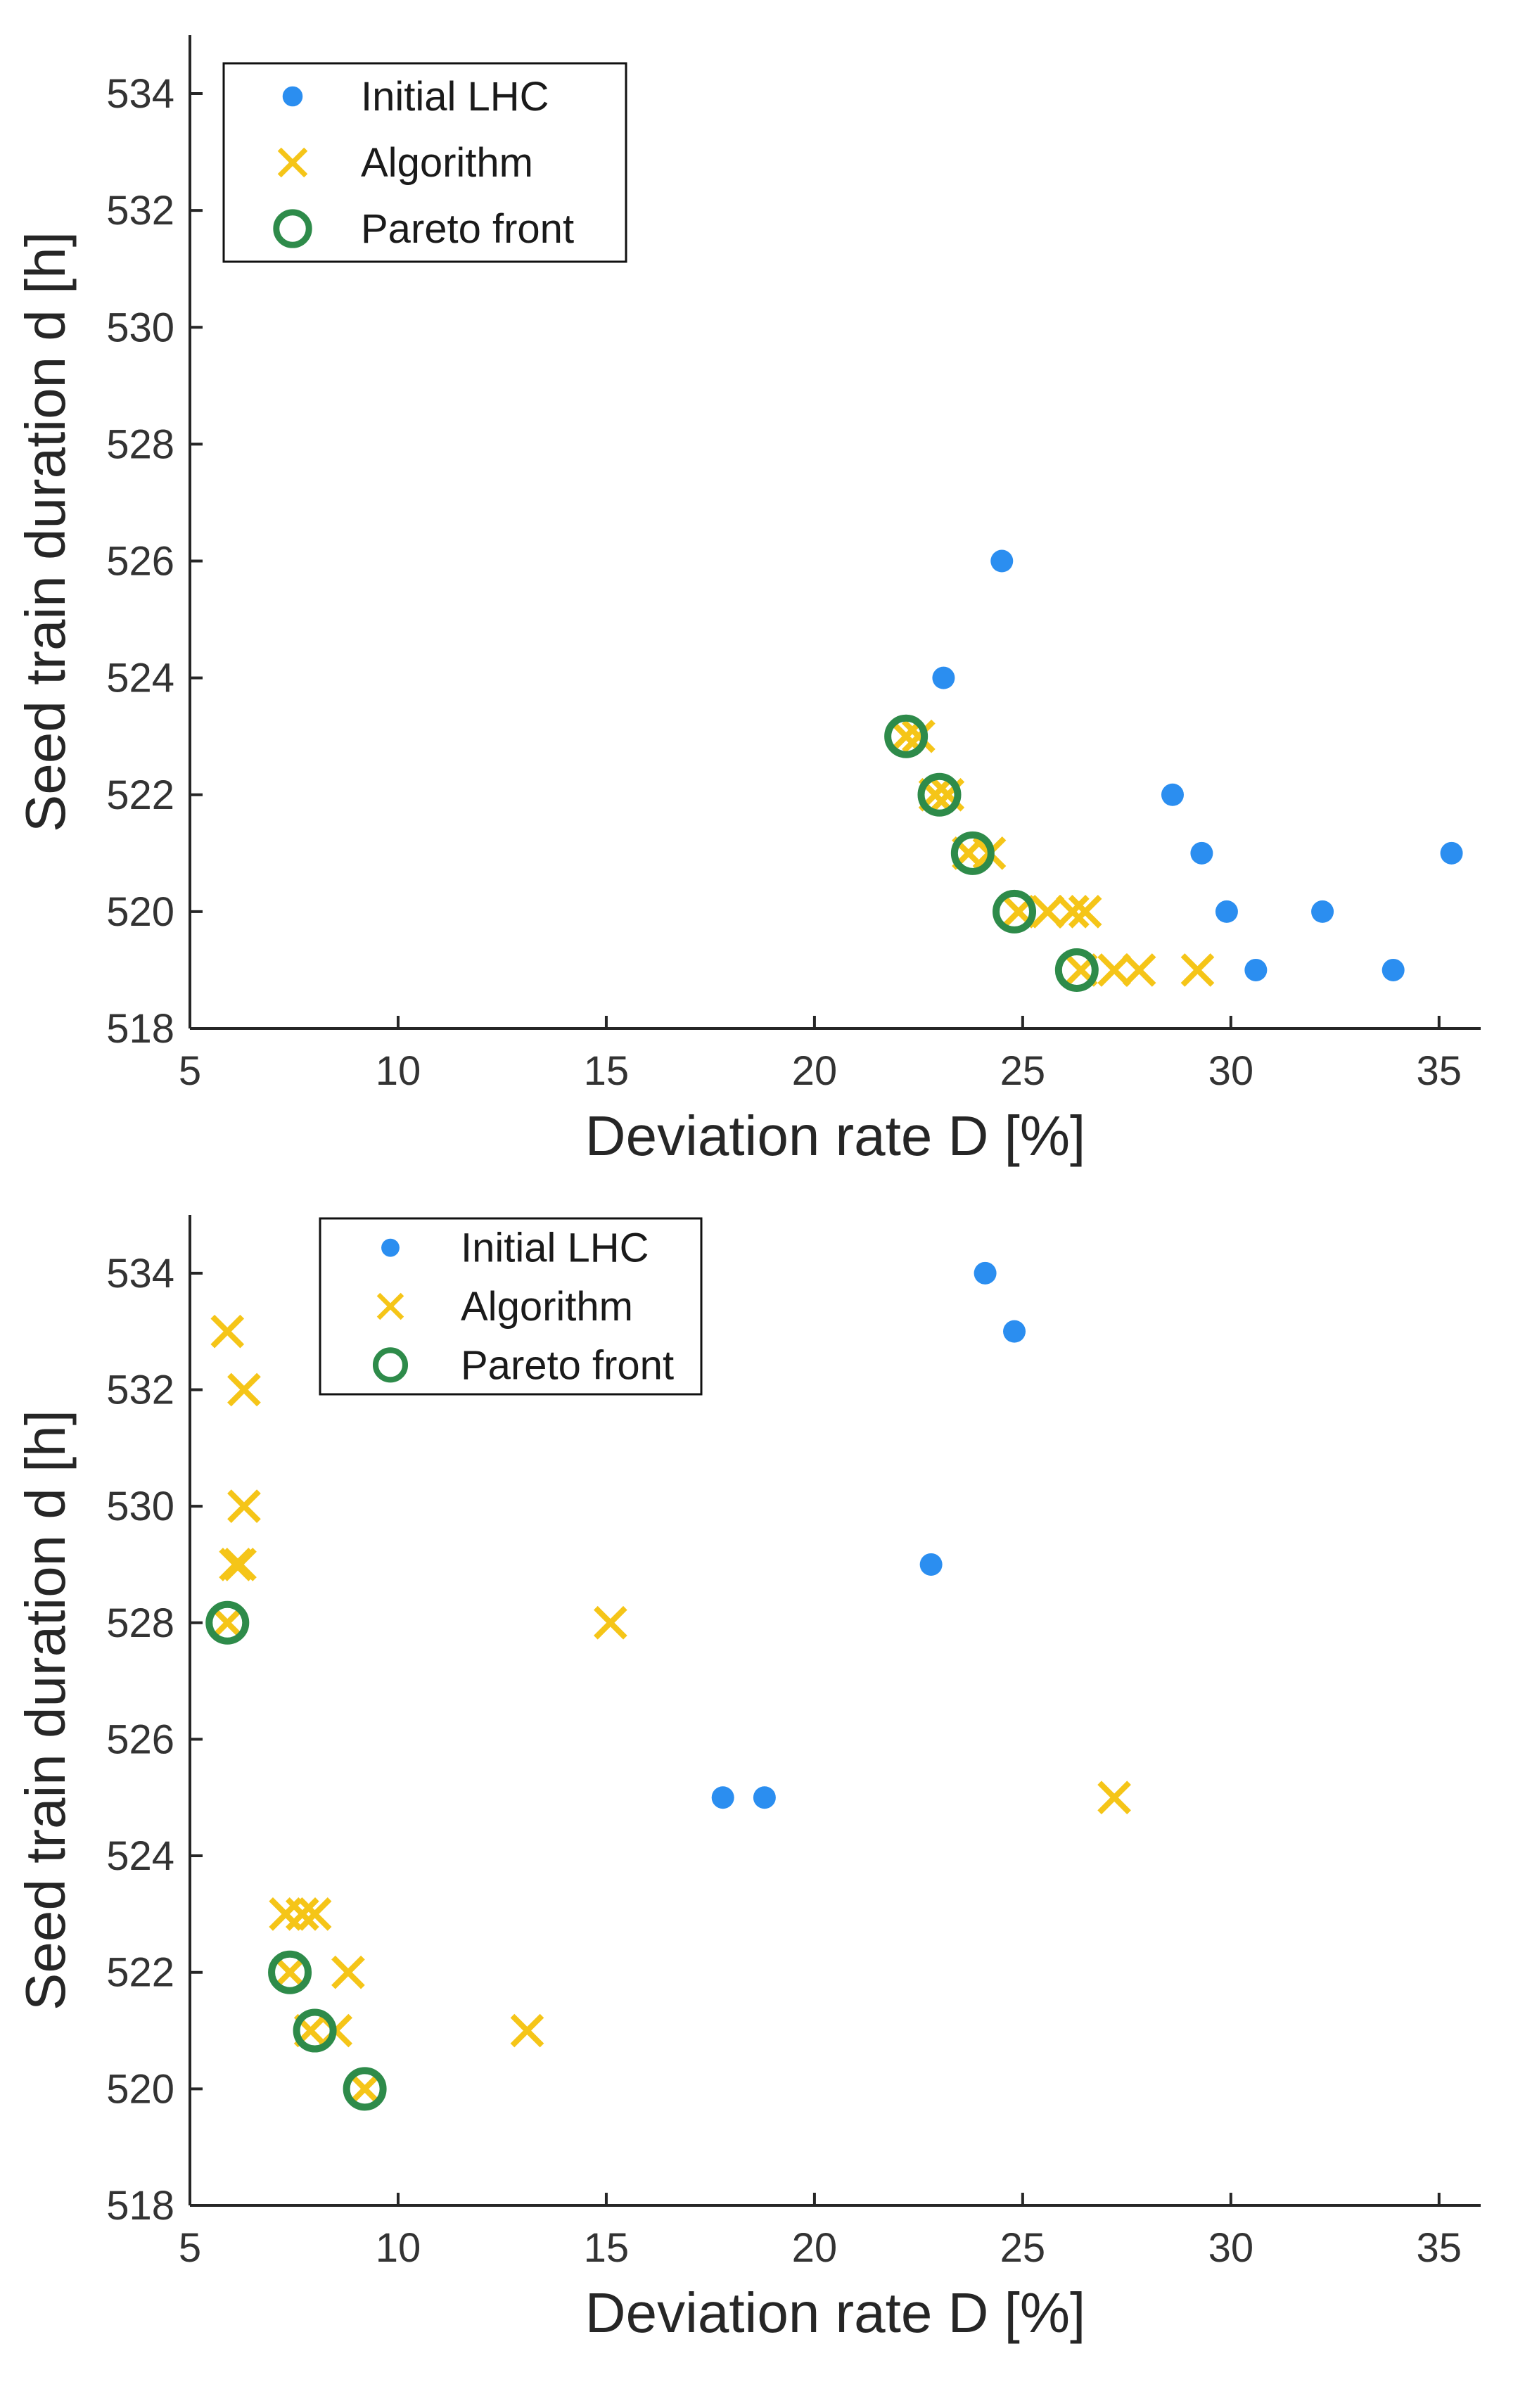  Describe the element at coordinates (1023, 1071) in the screenshot. I see `x-tick-label: 25` at that location.